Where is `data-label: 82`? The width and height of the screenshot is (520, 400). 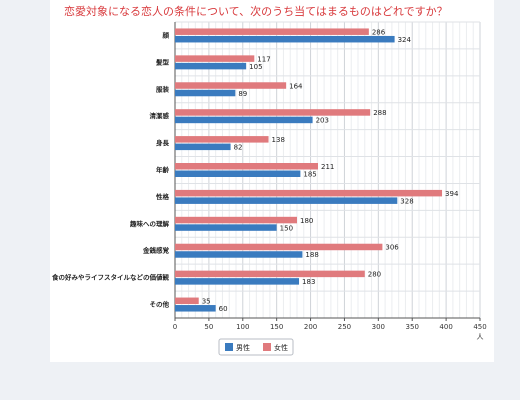 data-label: 82 is located at coordinates (238, 148).